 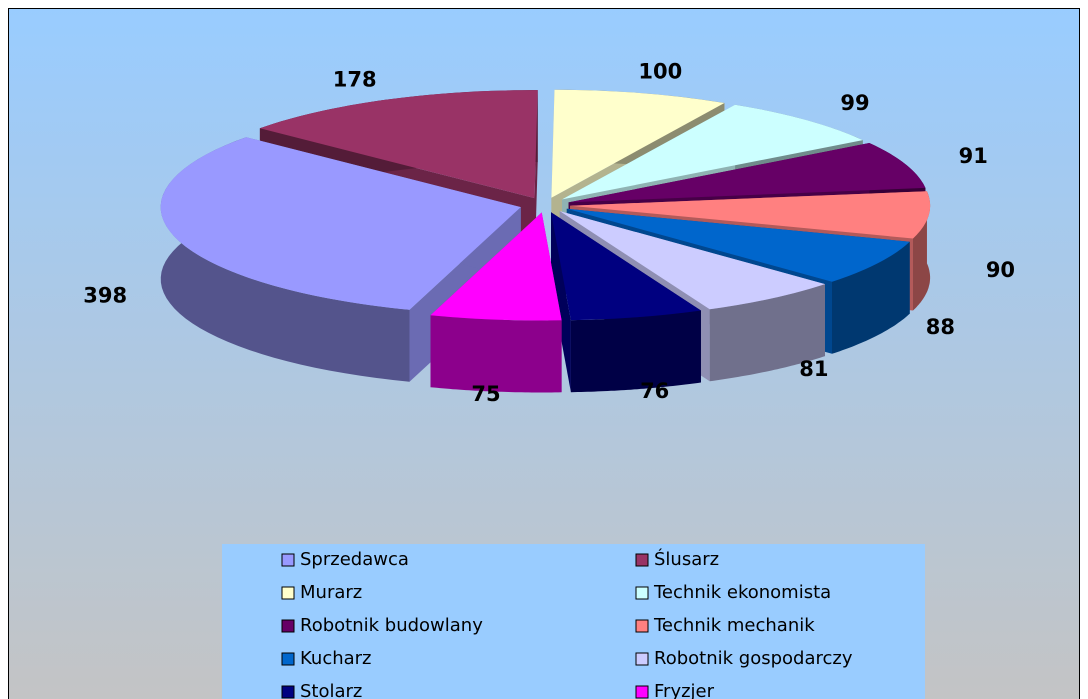 I want to click on legend-label: Sprzedawca, so click(x=354, y=559).